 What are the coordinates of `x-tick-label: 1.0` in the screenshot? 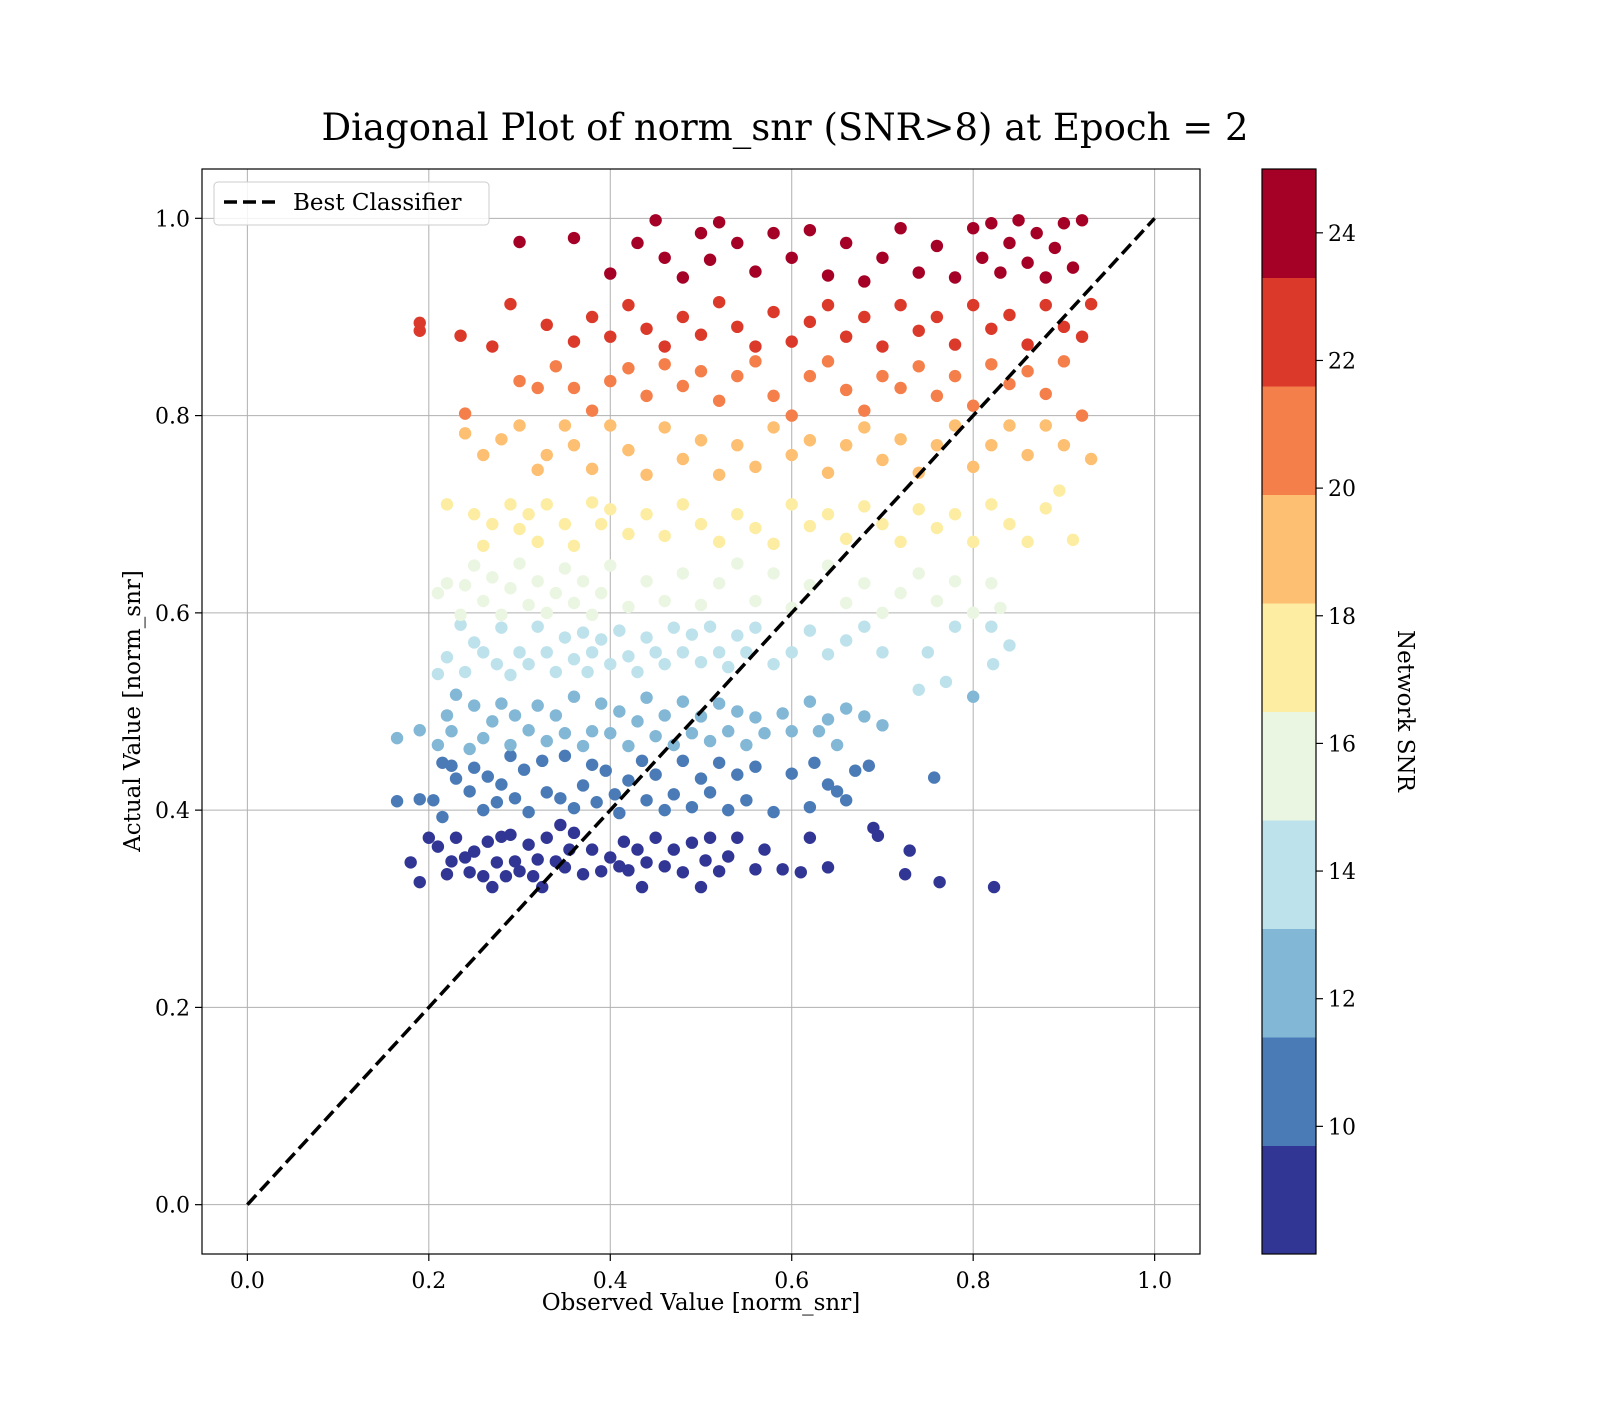 It's located at (1154, 1281).